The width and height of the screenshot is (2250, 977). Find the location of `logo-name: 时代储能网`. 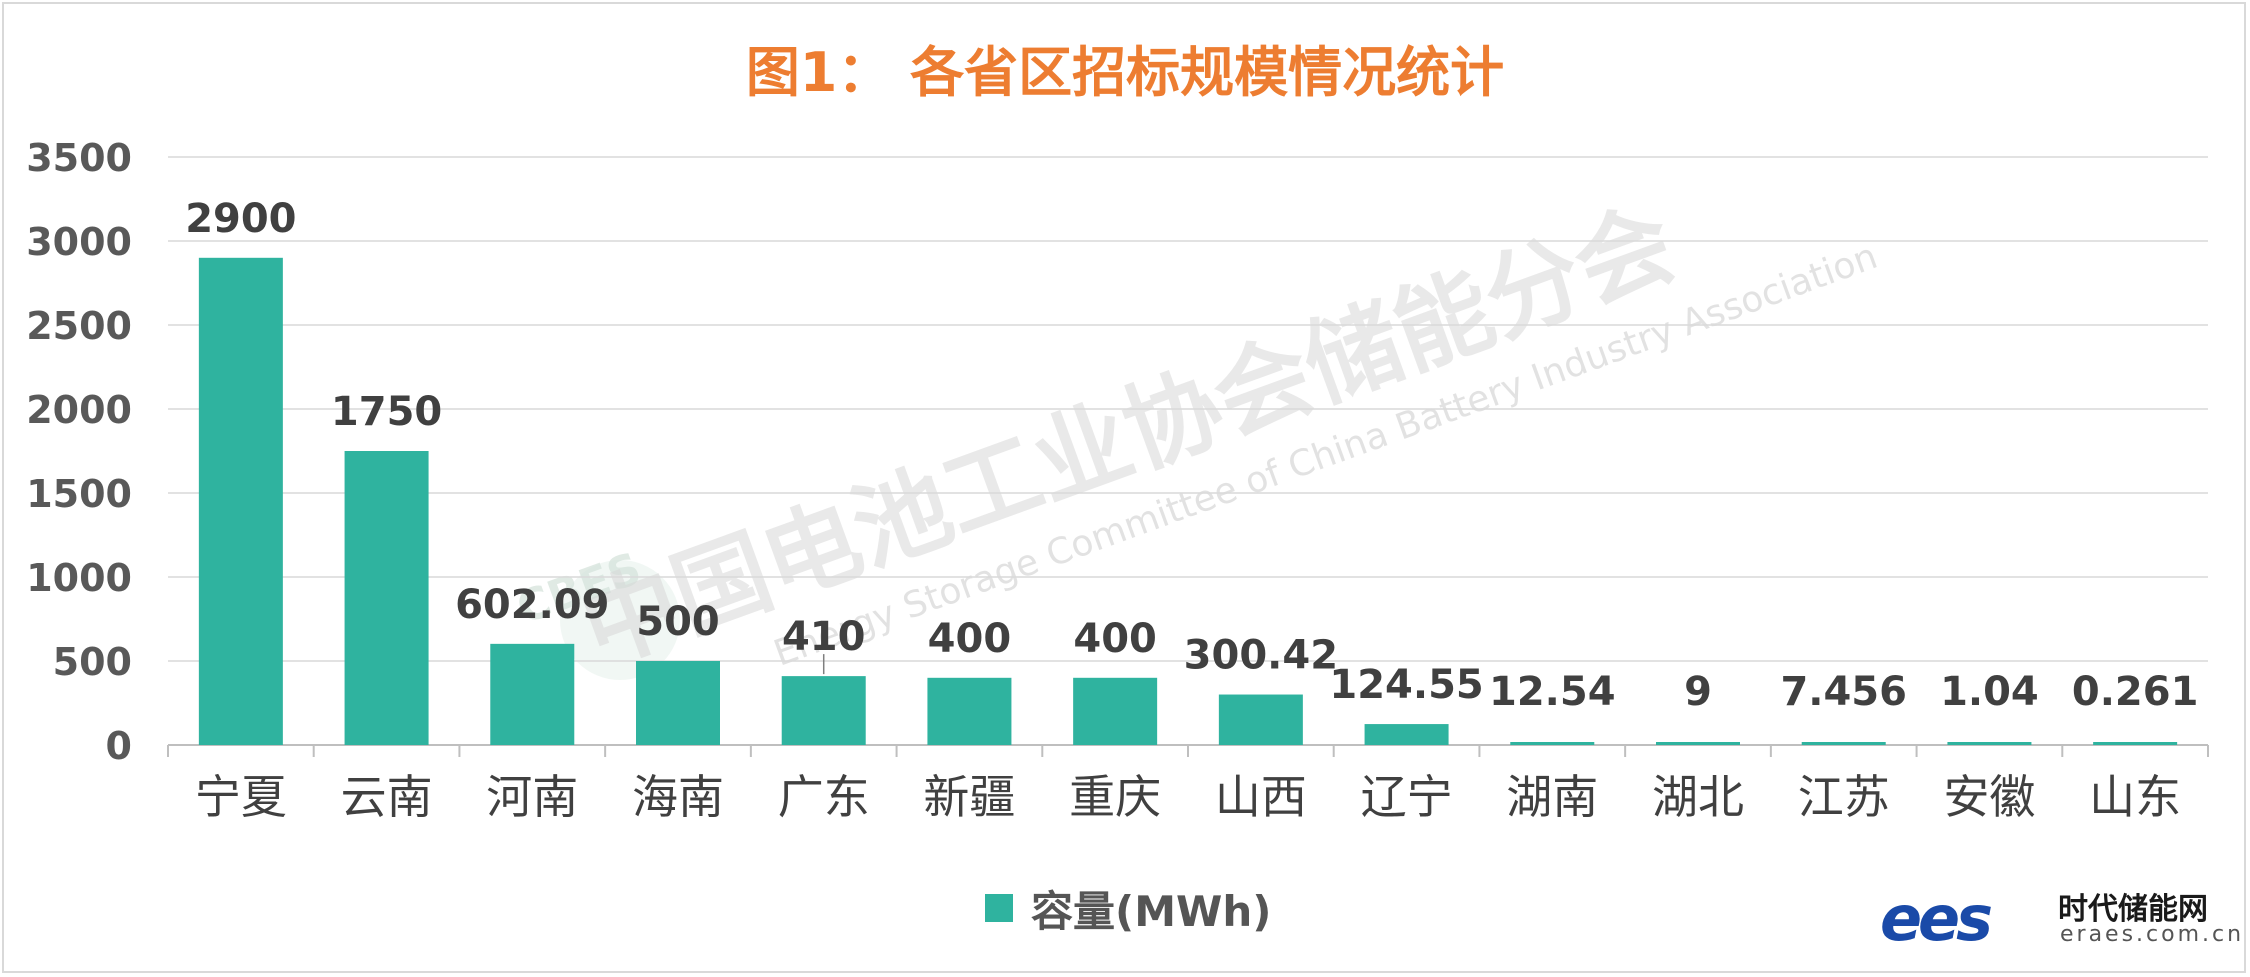

logo-name: 时代储能网 is located at coordinates (2133, 909).